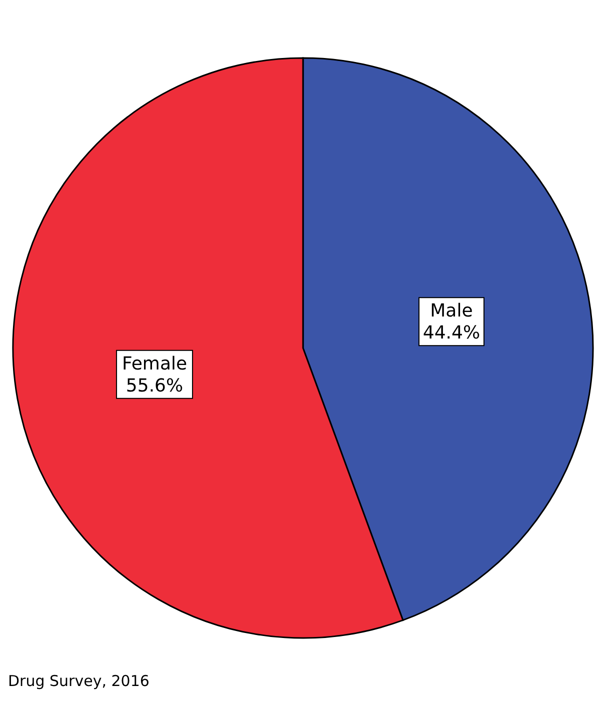 The width and height of the screenshot is (603, 705). I want to click on slice-label: Female, so click(155, 363).